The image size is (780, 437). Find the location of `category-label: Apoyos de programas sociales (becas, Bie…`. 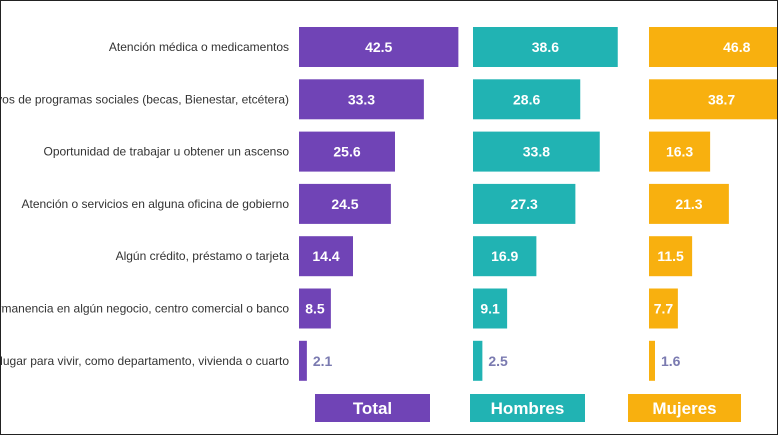

category-label: Apoyos de programas sociales (becas, Bie… is located at coordinates (145, 99).